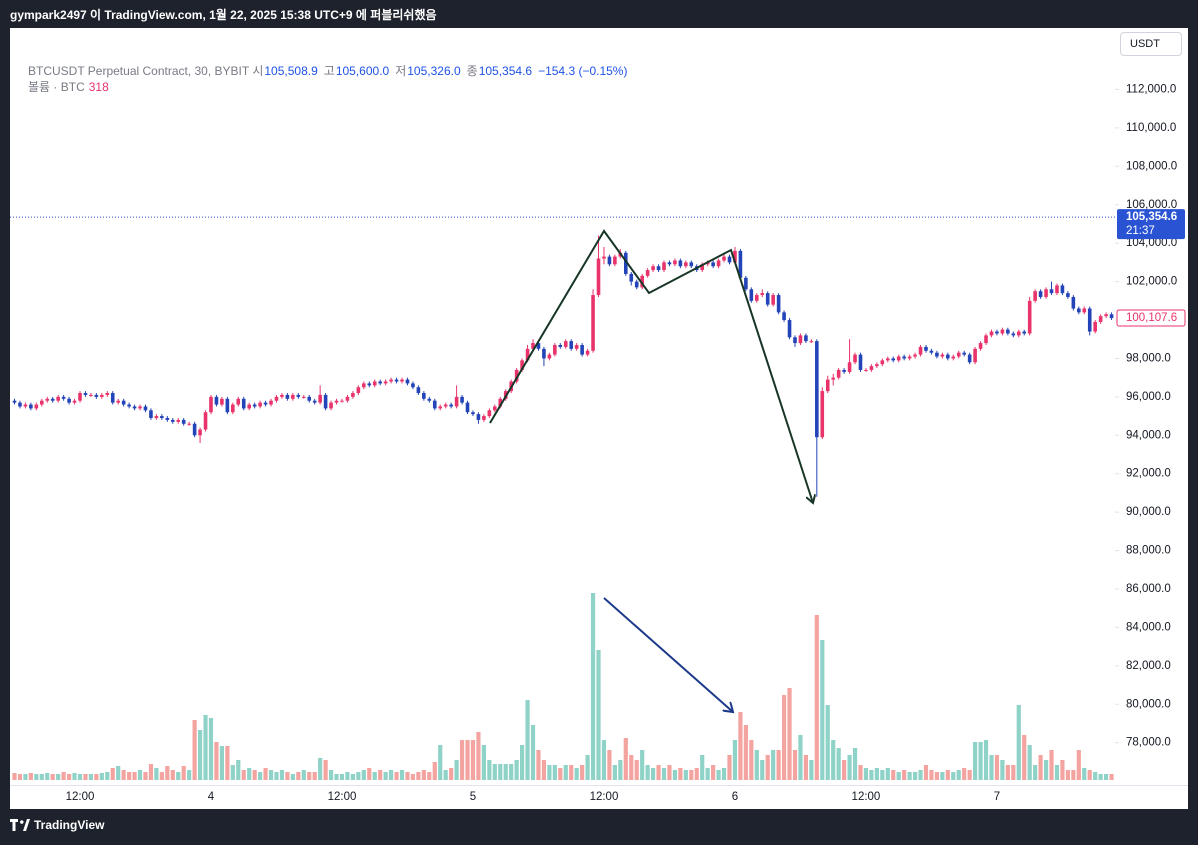 Image resolution: width=1198 pixels, height=845 pixels. Describe the element at coordinates (1151, 166) in the screenshot. I see `y-tick-label: 108,000.0` at that location.